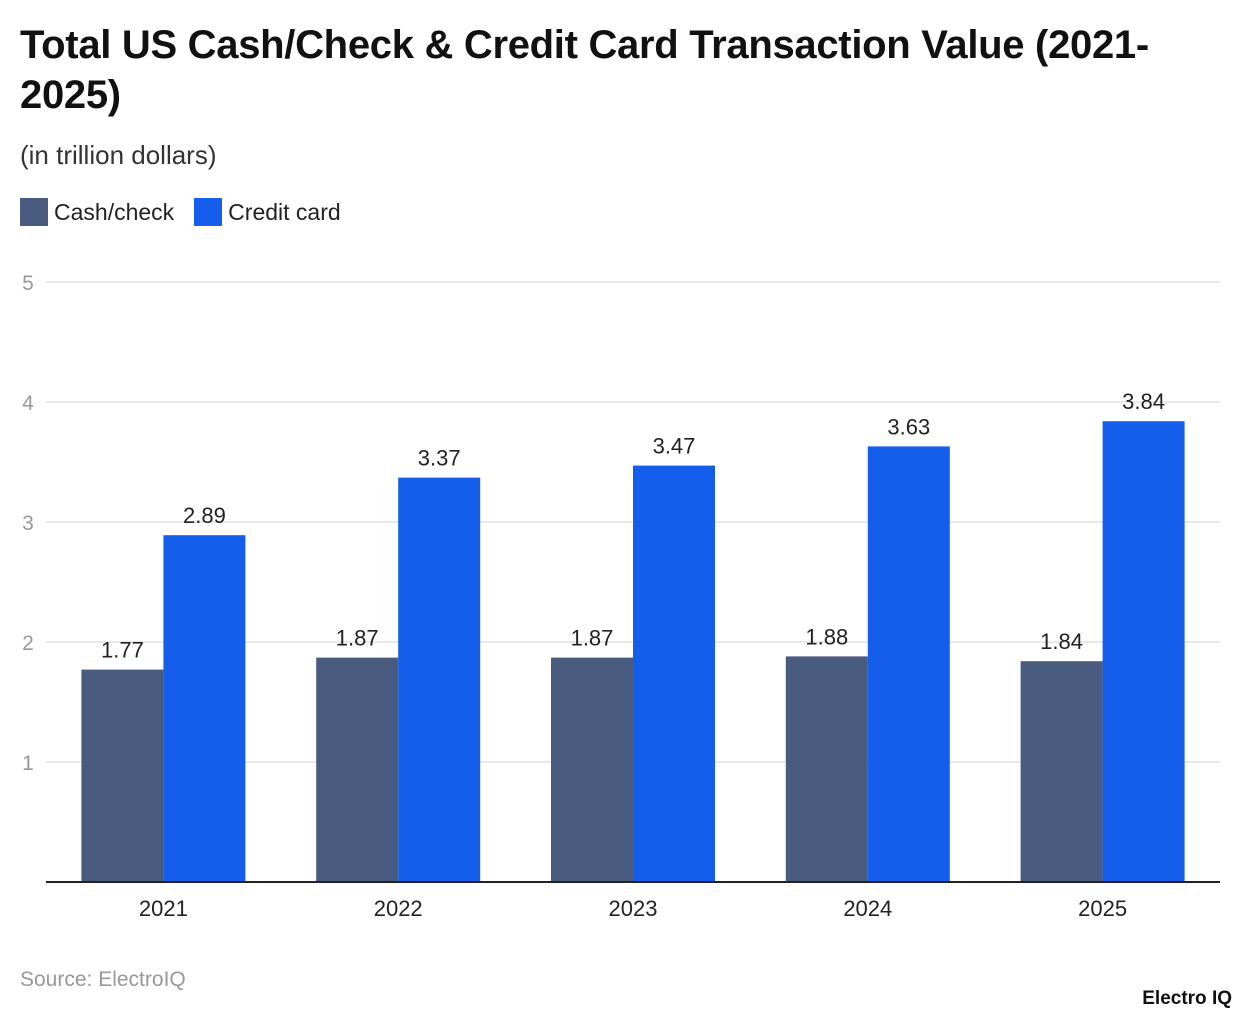  I want to click on data-label: 1.84, so click(1061, 641).